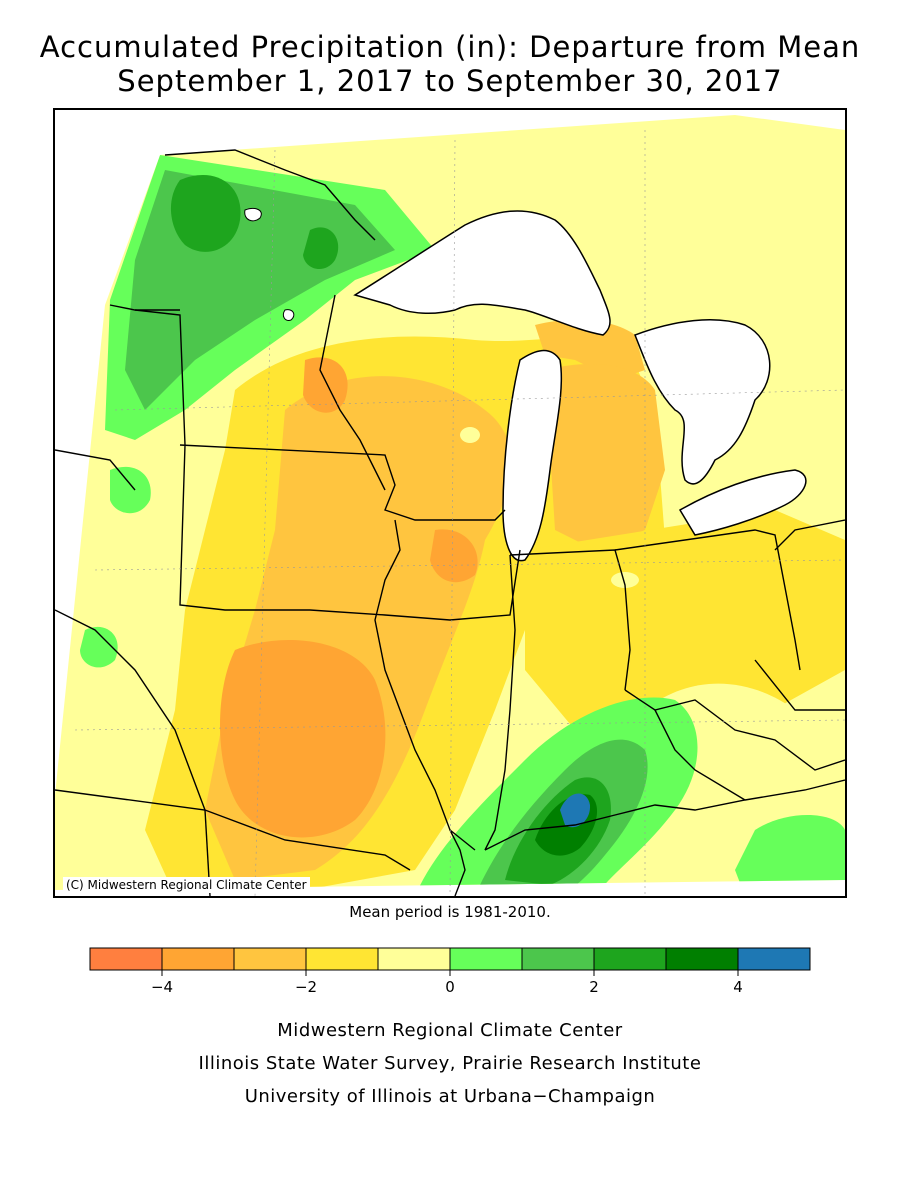 The width and height of the screenshot is (900, 1200). I want to click on credit-mrcc: Midwestern Regional Climate Center, so click(450, 1030).